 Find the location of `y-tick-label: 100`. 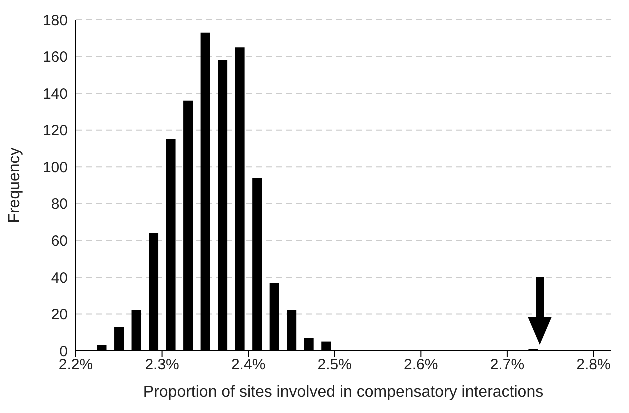

y-tick-label: 100 is located at coordinates (55, 167).